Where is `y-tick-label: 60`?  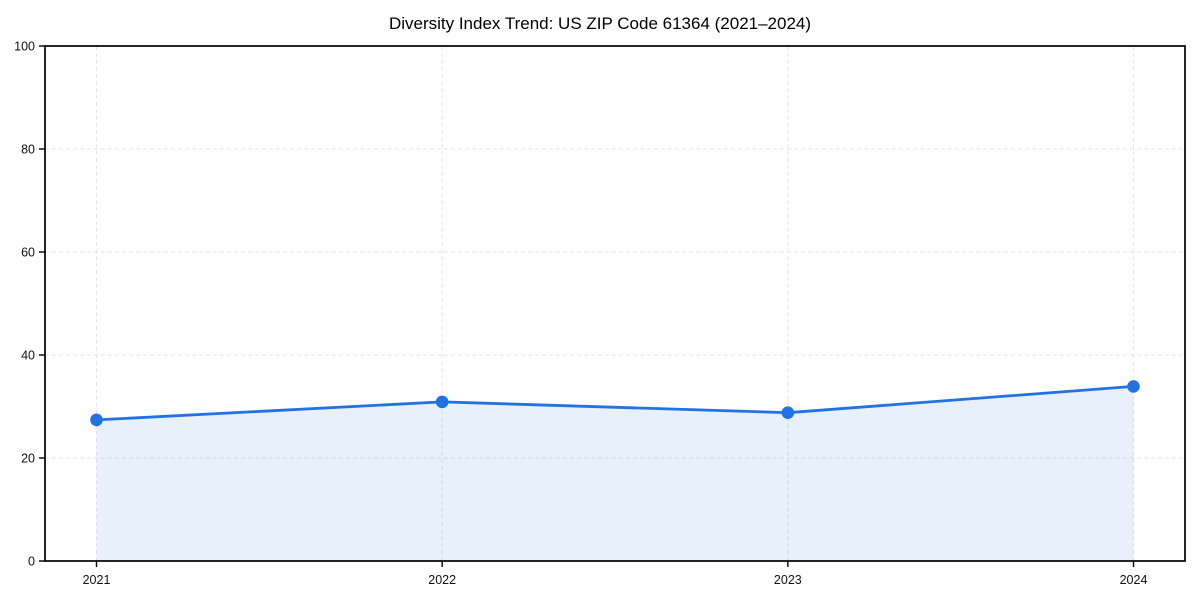
y-tick-label: 60 is located at coordinates (28, 253).